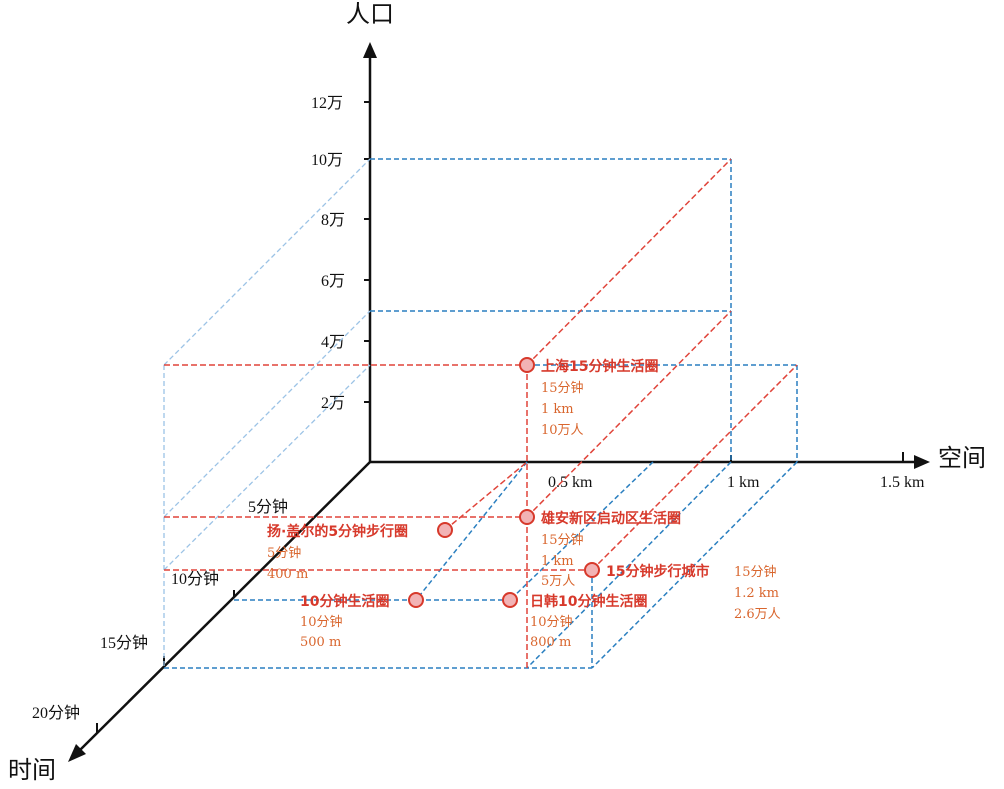  Describe the element at coordinates (268, 507) in the screenshot. I see `time-tick-5: 5分钟` at that location.